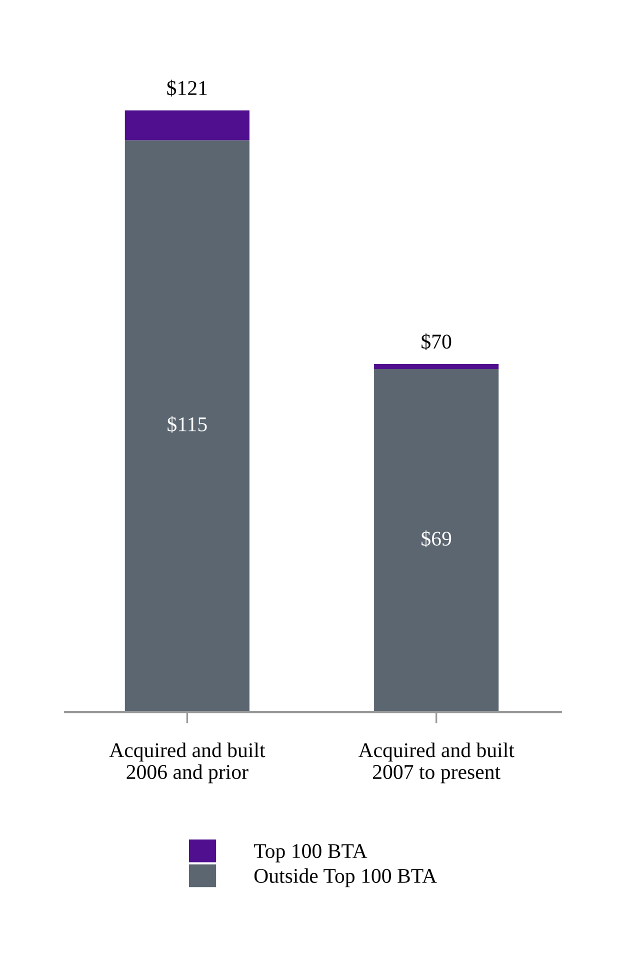 This screenshot has height=960, width=626. I want to click on total-label: $70, so click(437, 341).